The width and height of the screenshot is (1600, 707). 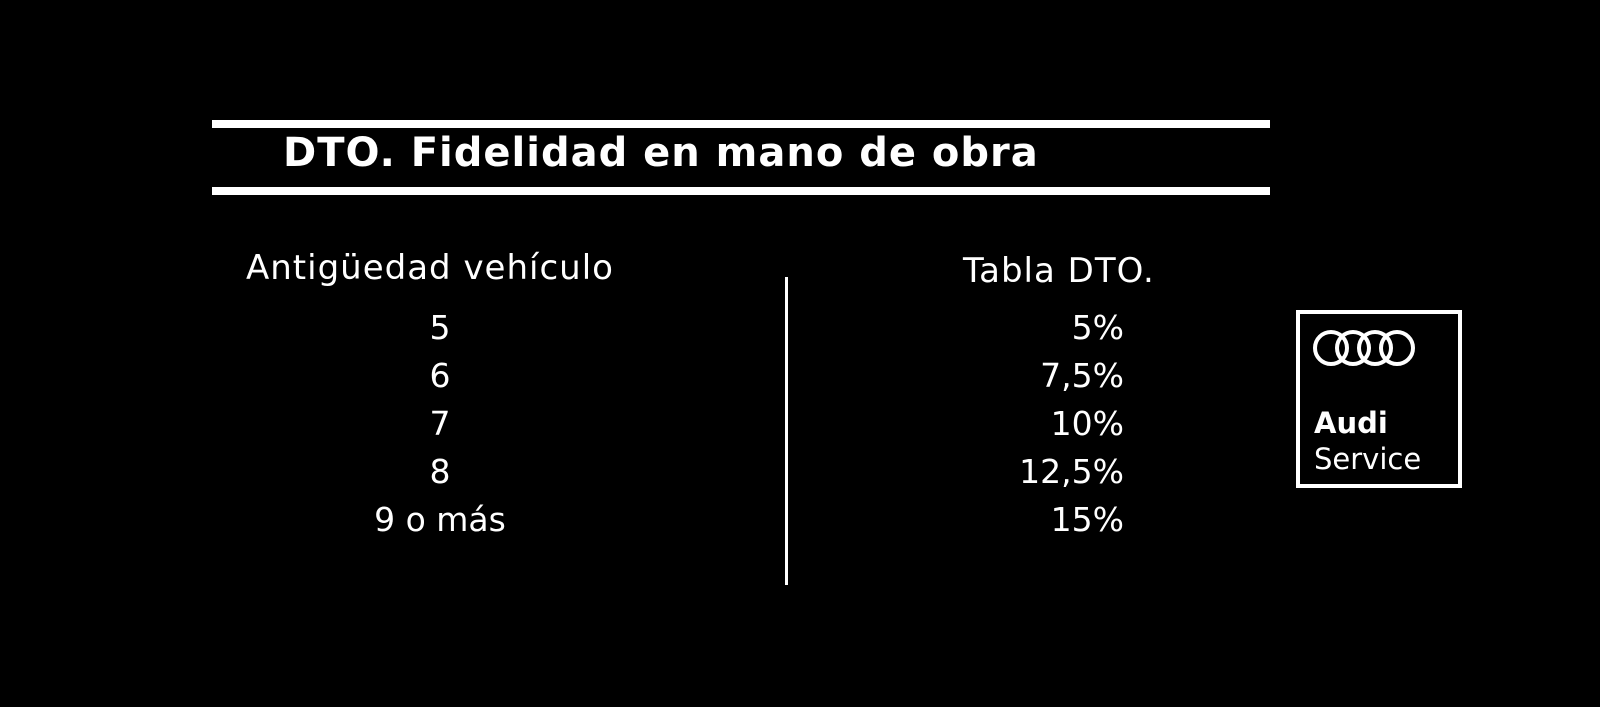 What do you see at coordinates (741, 124) in the screenshot?
I see `top-rule` at bounding box center [741, 124].